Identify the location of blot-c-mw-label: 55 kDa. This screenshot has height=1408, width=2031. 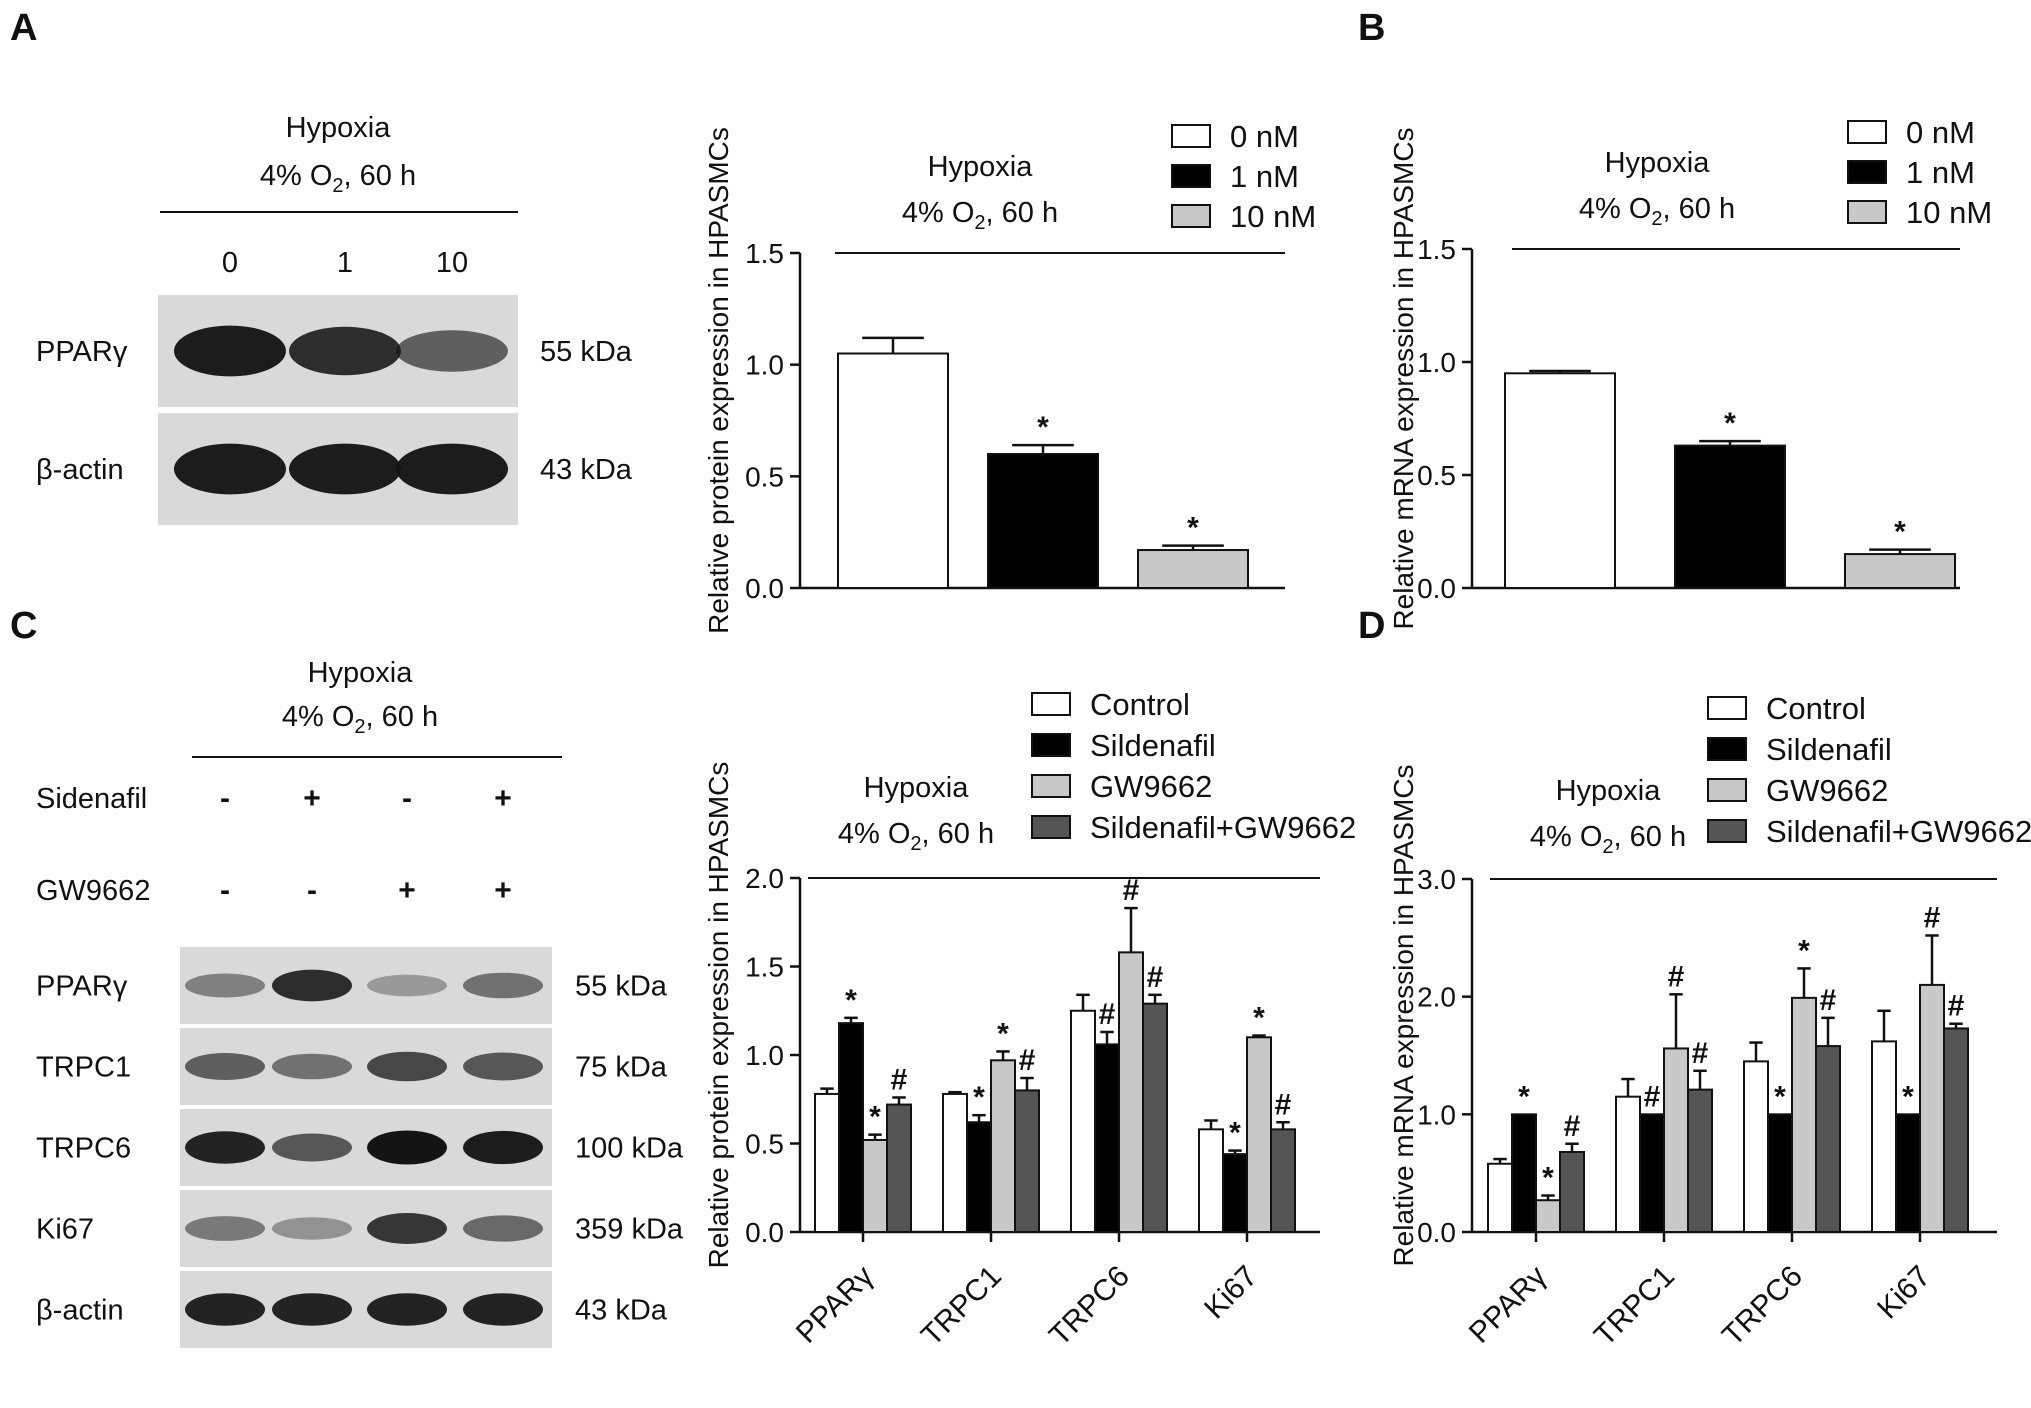
(621, 987).